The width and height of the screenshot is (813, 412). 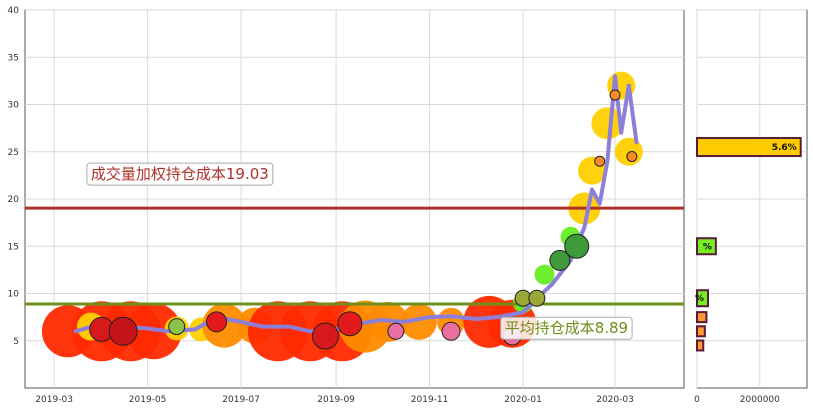 I want to click on side-panel: 5.6%%% 0 2000000, so click(x=751, y=207).